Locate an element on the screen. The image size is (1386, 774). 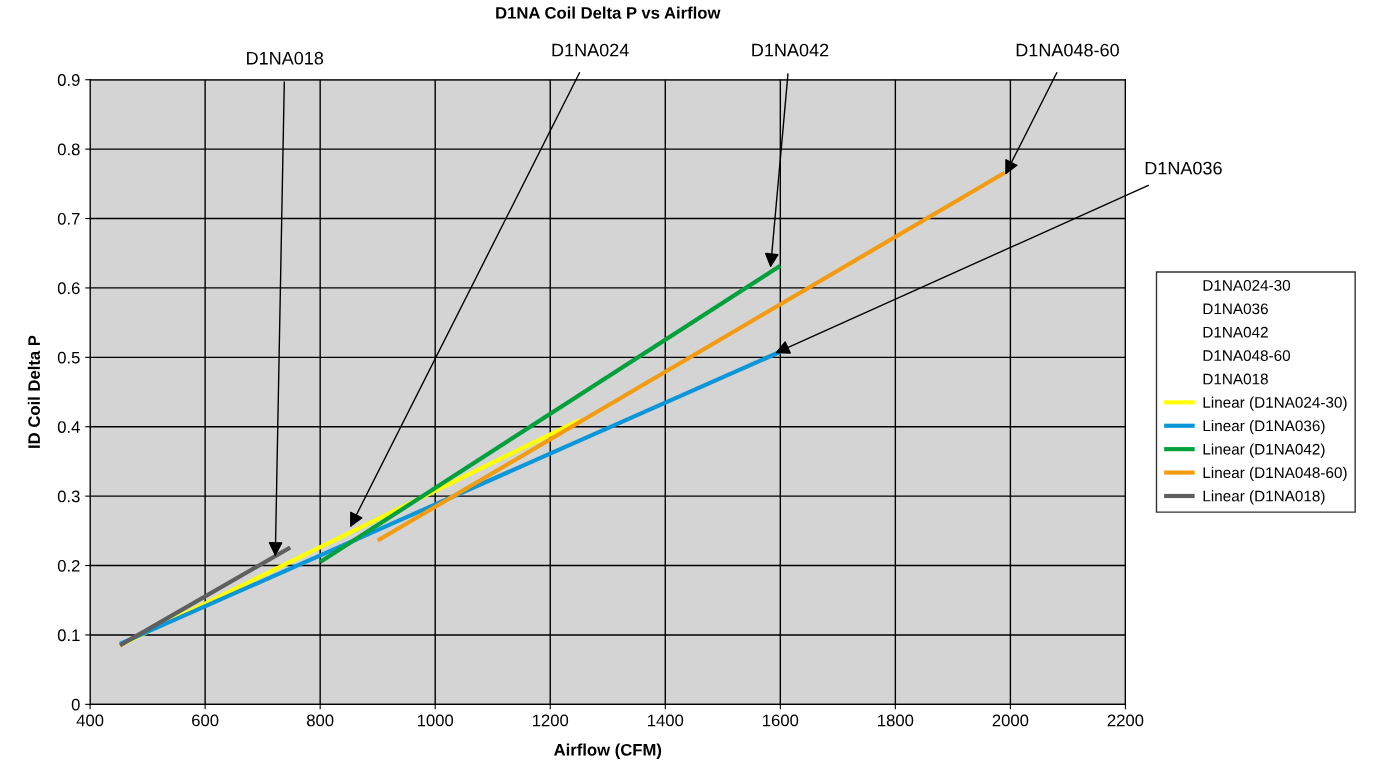
annotation: D1NA042 is located at coordinates (790, 50).